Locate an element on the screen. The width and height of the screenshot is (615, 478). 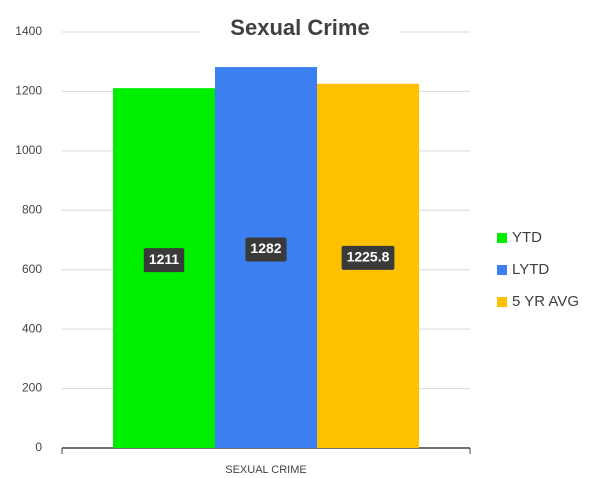
y-tick-label: 1000 is located at coordinates (28, 150).